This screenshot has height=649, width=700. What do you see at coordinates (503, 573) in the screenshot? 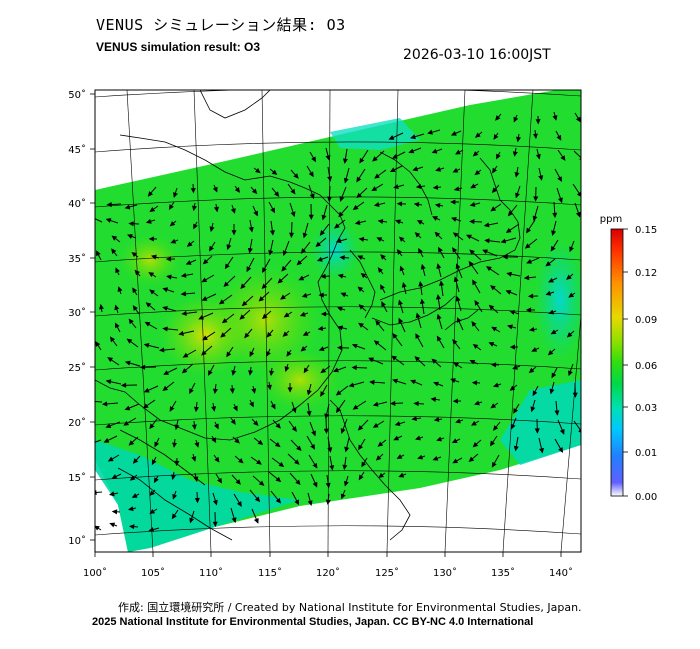
I see `lon-tick-label: 135˚` at bounding box center [503, 573].